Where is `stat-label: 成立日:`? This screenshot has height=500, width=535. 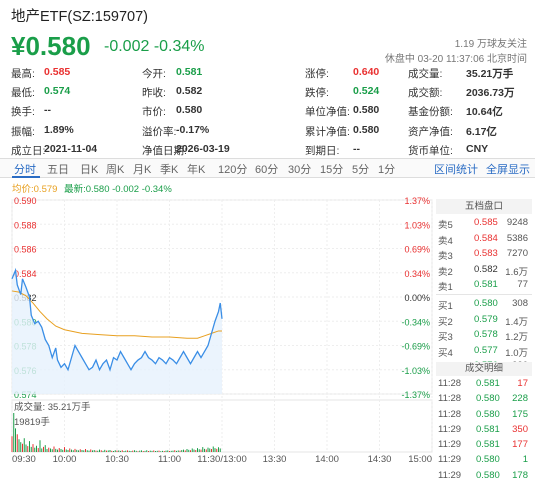
stat-label: 成立日: is located at coordinates (28, 150).